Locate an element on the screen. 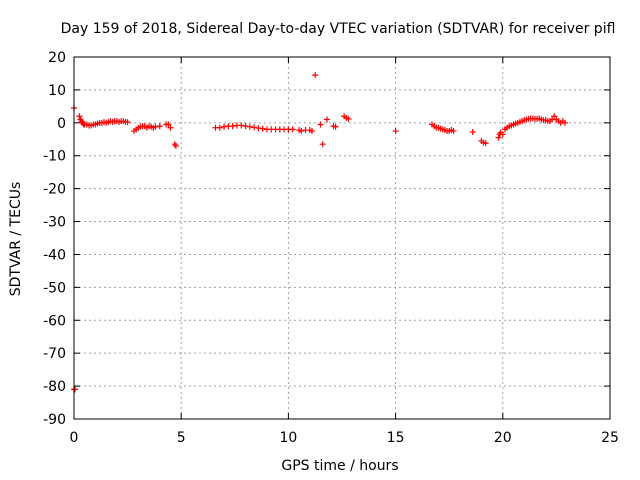  x-tick-label: 10 is located at coordinates (288, 438).